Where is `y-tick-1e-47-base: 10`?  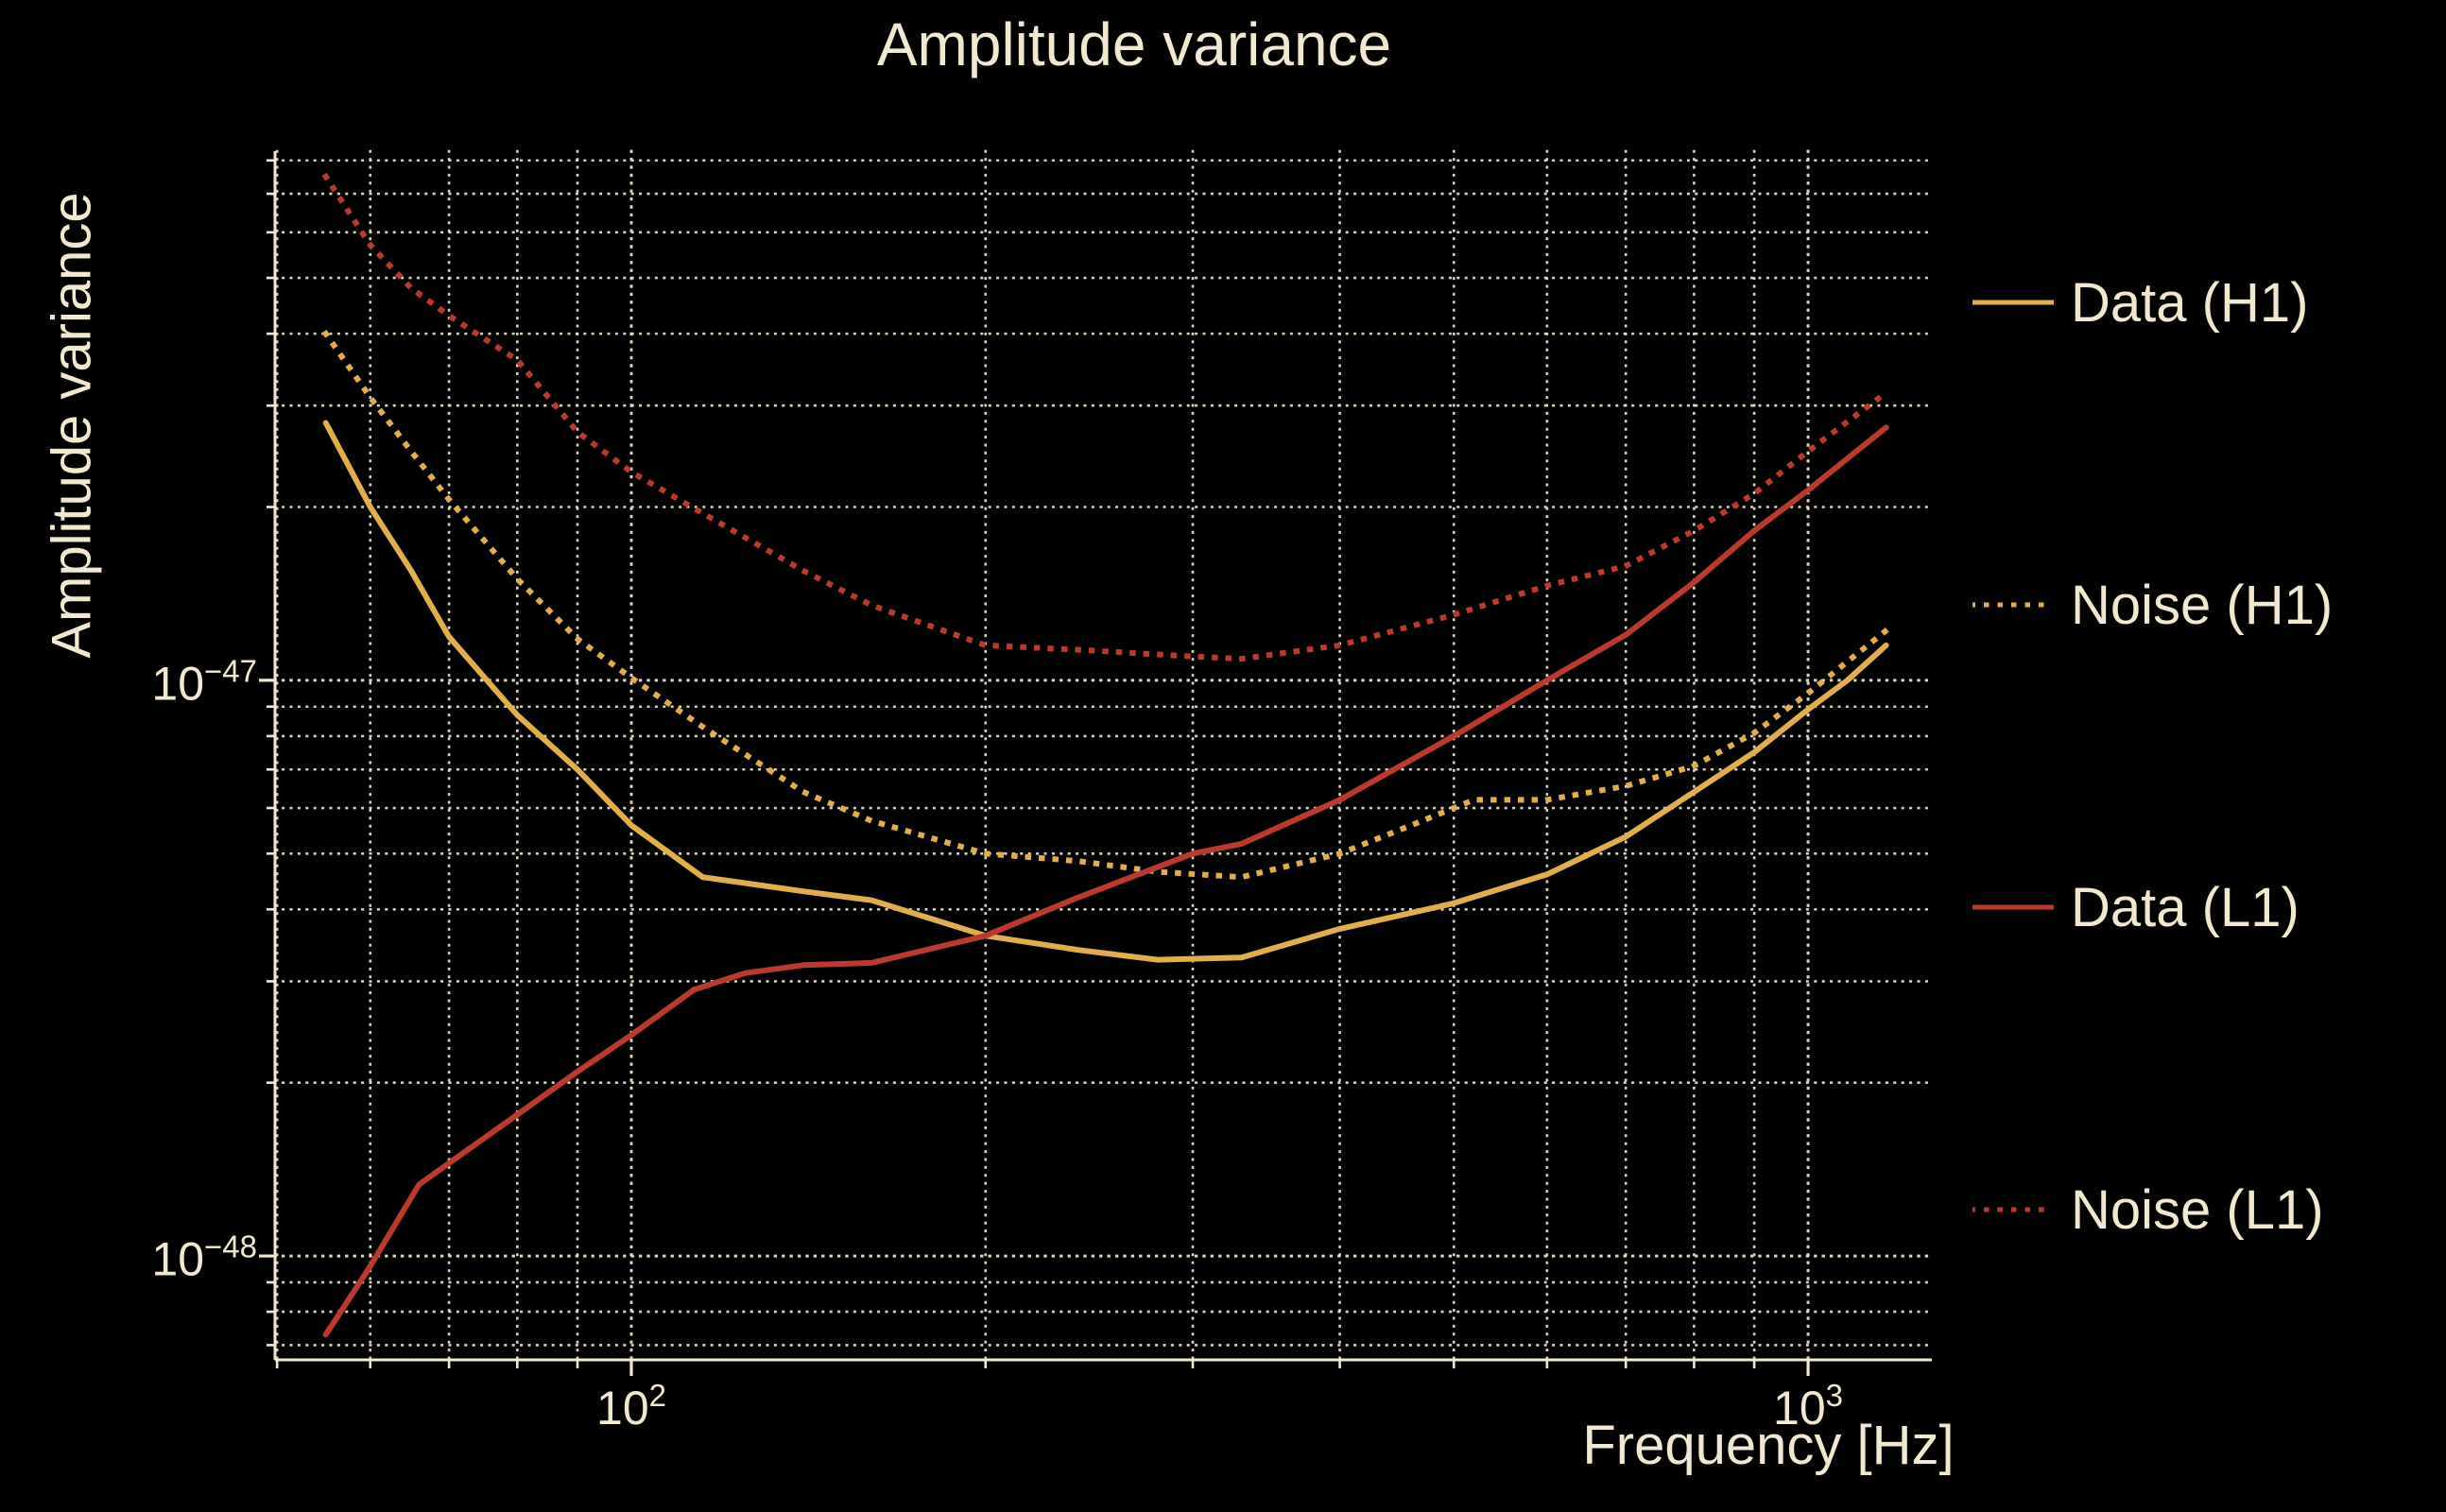 y-tick-1e-47-base: 10 is located at coordinates (178, 684).